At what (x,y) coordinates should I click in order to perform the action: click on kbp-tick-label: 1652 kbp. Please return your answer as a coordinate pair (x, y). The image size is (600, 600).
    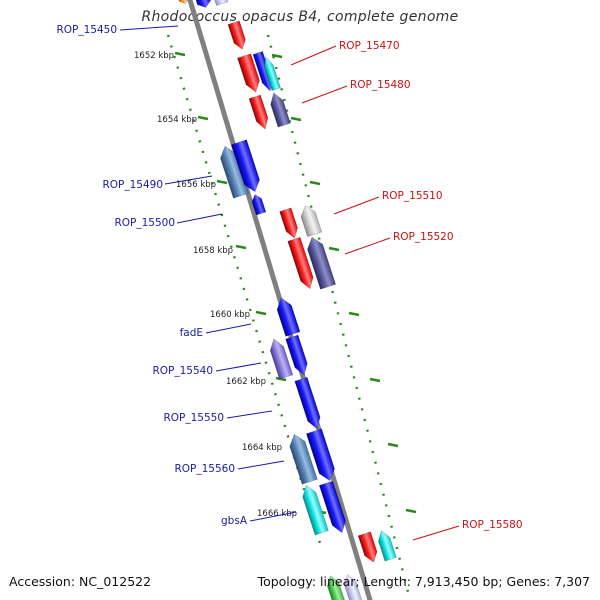
    Looking at the image, I should click on (154, 56).